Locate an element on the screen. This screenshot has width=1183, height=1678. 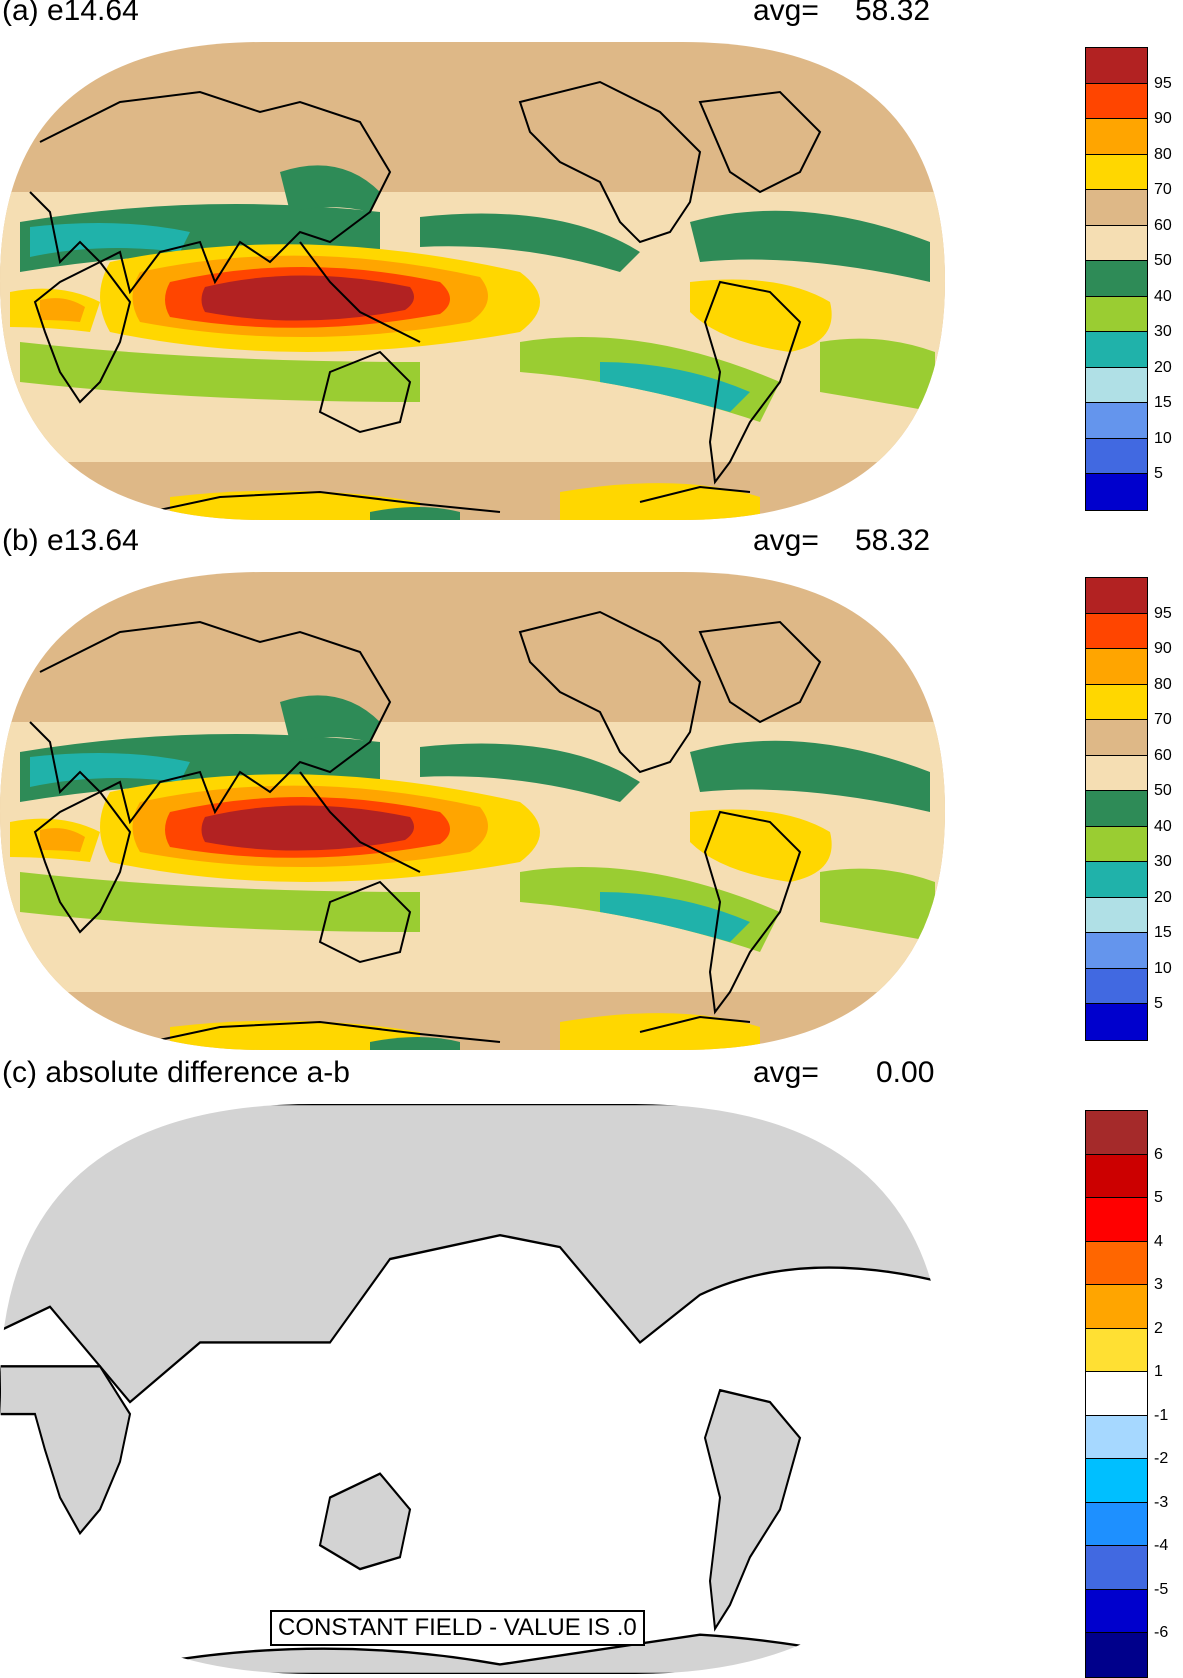
constant-field-label: CONSTANT FIELD - VALUE IS .0 is located at coordinates (457, 1628).